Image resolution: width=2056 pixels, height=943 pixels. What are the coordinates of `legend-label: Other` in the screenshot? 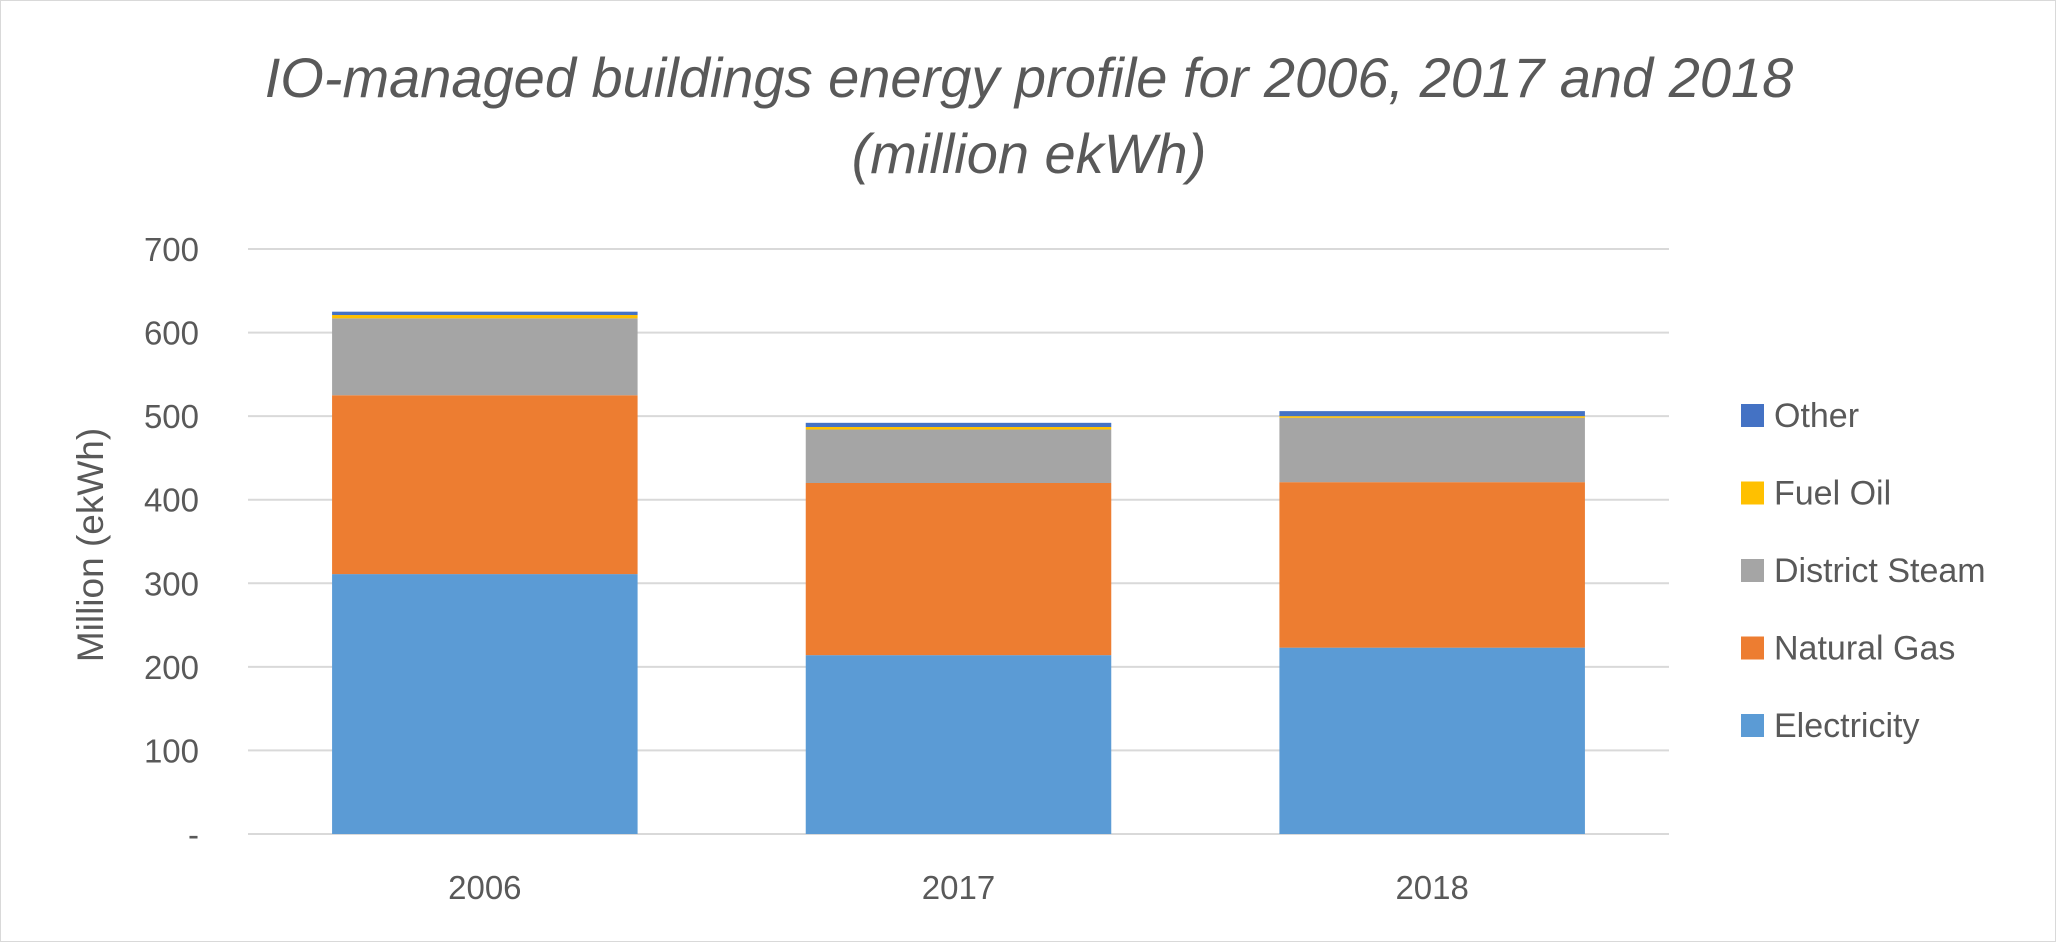 It's located at (1816, 416).